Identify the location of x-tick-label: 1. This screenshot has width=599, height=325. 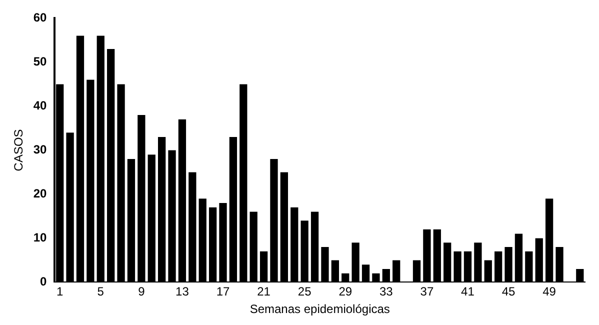
(60, 291).